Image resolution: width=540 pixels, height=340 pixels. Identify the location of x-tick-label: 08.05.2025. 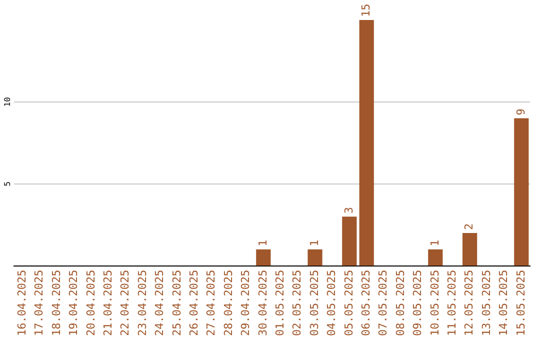
(400, 303).